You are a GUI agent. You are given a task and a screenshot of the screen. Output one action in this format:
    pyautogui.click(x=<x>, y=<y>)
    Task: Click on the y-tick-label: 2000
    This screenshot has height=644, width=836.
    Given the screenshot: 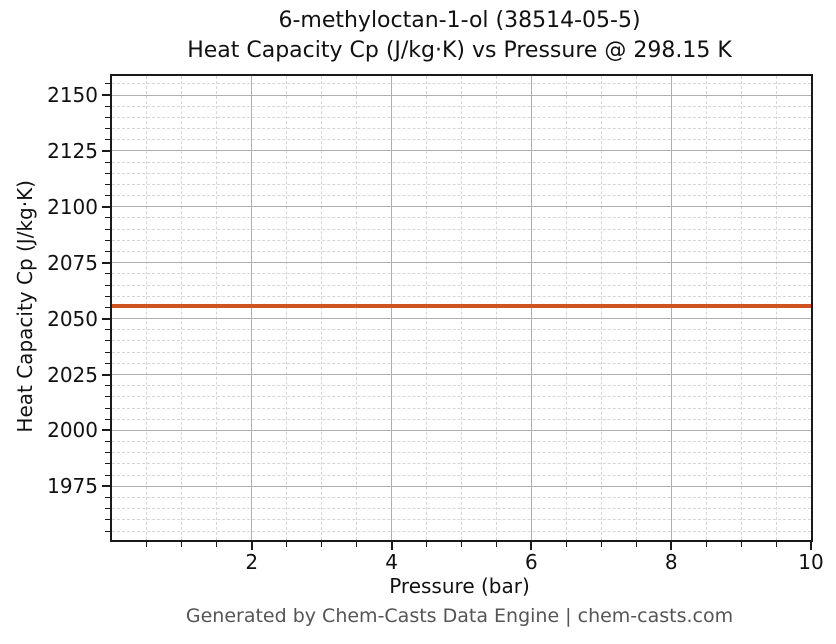 What is the action you would take?
    pyautogui.click(x=72, y=430)
    